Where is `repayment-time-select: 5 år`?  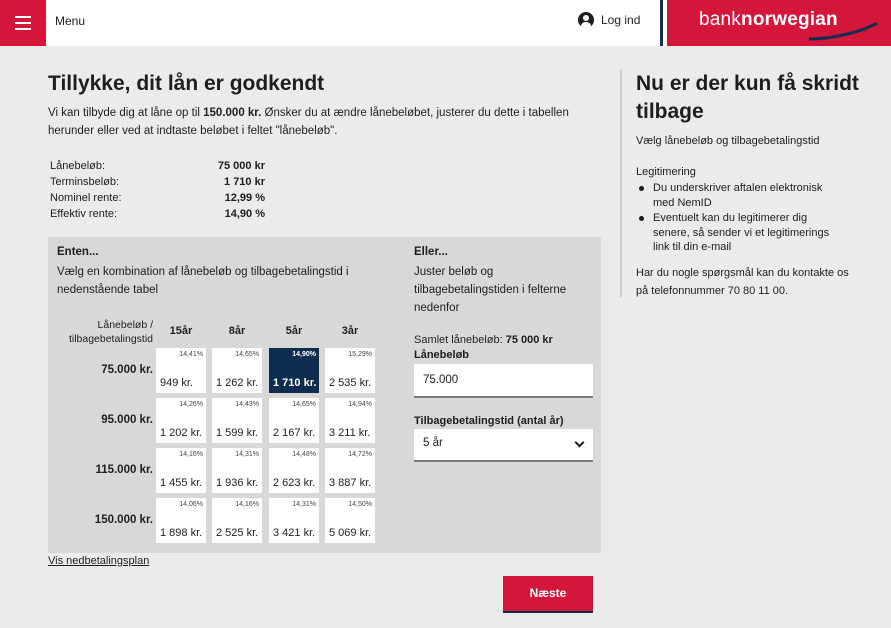
repayment-time-select: 5 år is located at coordinates (503, 445).